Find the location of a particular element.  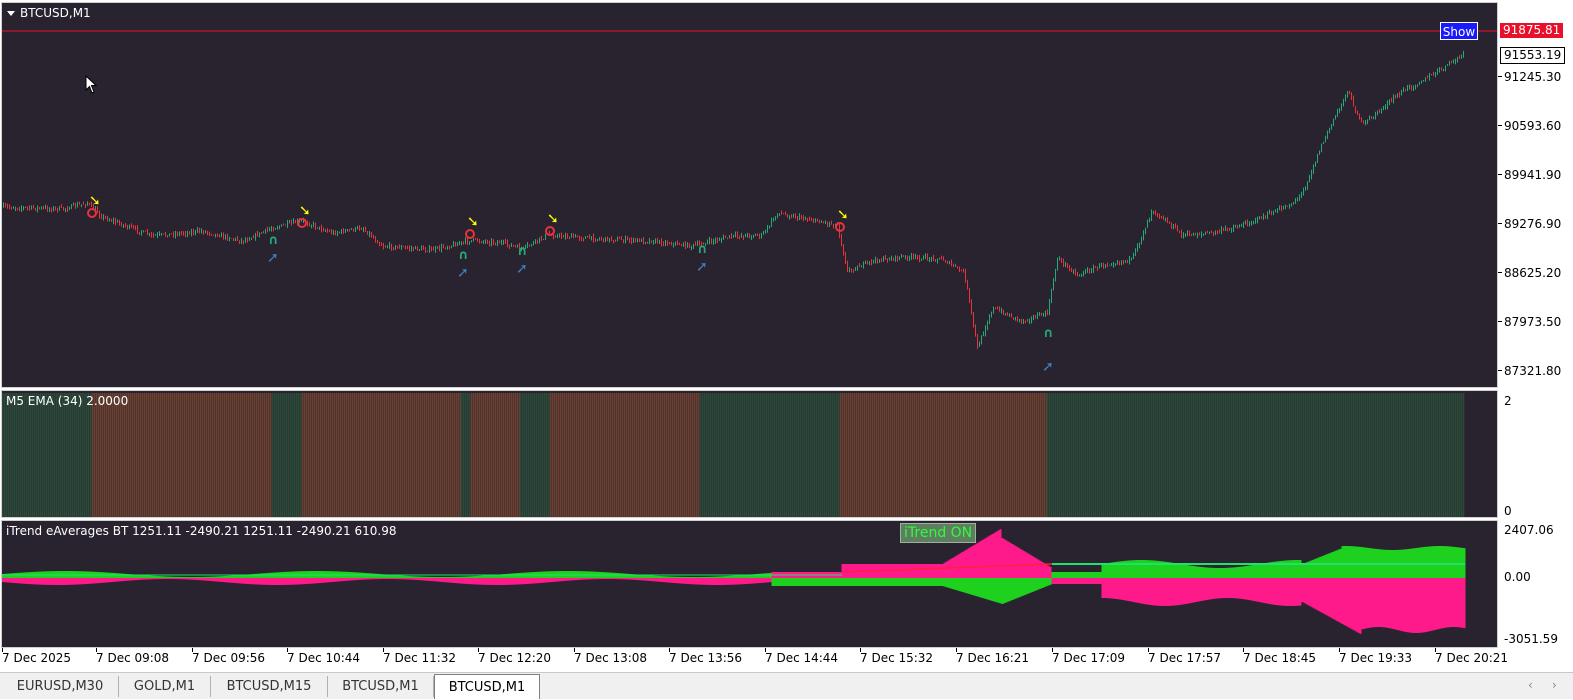

price-axis-label: 91245.30 is located at coordinates (1533, 77).